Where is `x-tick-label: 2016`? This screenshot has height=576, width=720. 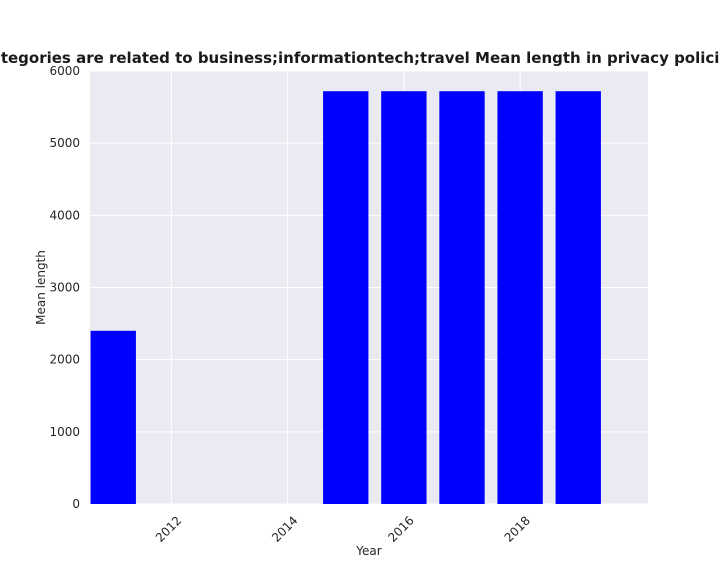
x-tick-label: 2016 is located at coordinates (400, 528).